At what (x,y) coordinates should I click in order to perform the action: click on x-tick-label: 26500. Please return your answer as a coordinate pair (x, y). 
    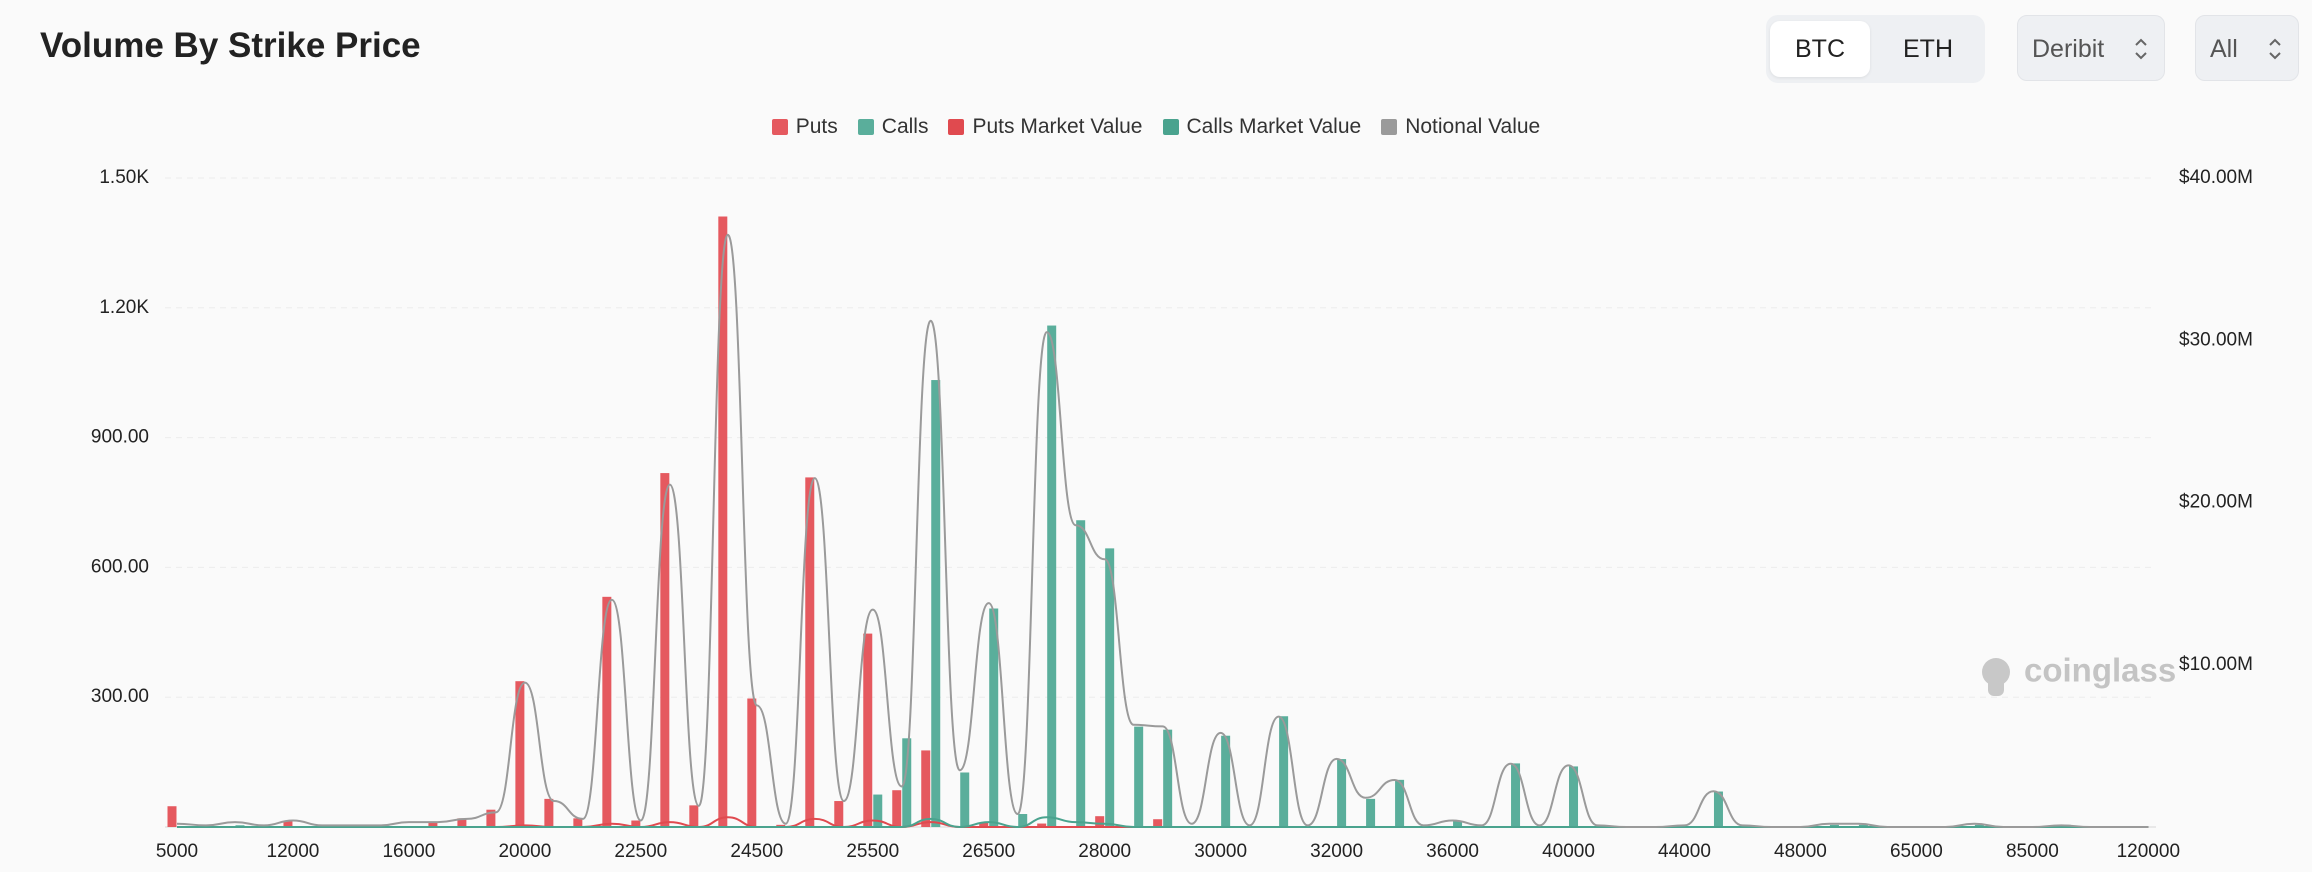
    Looking at the image, I should click on (988, 851).